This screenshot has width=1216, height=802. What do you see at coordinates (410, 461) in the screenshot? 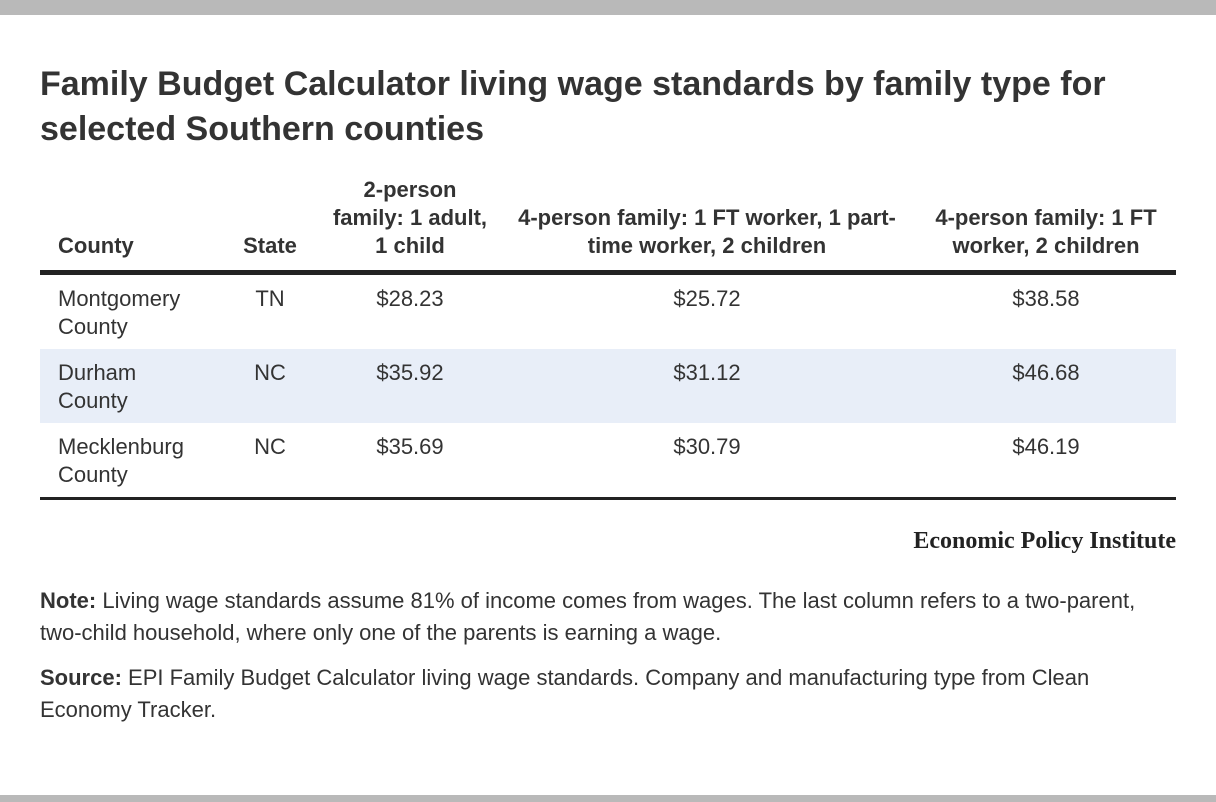
I see `value-cell: $35.69` at bounding box center [410, 461].